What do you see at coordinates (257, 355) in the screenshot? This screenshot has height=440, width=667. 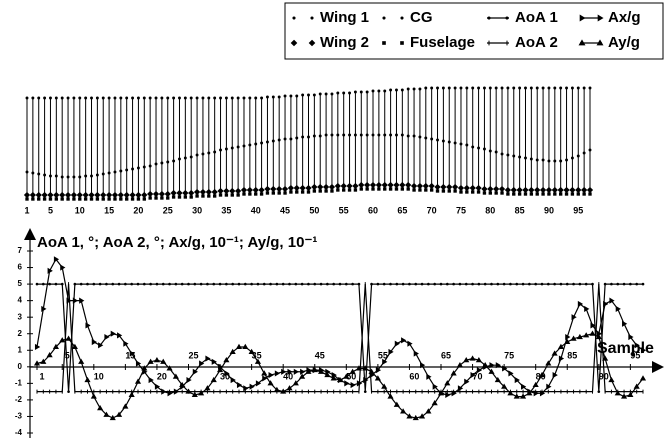 I see `x-tick-label: 35` at bounding box center [257, 355].